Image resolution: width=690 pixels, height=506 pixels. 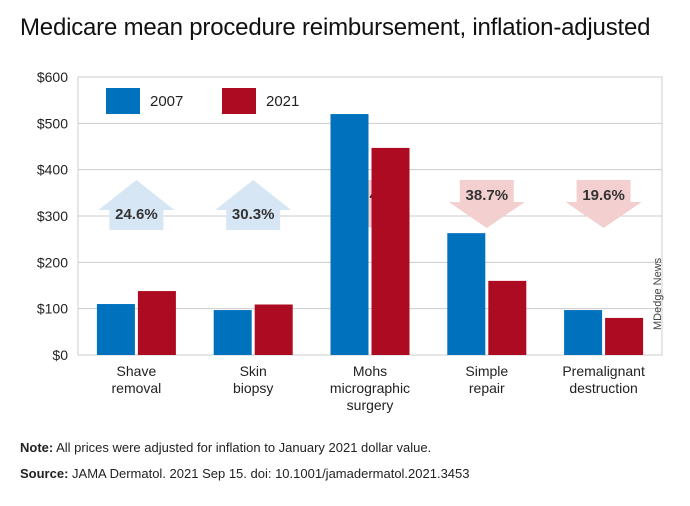 I want to click on x-category-label: Skin biopsy, so click(x=253, y=379).